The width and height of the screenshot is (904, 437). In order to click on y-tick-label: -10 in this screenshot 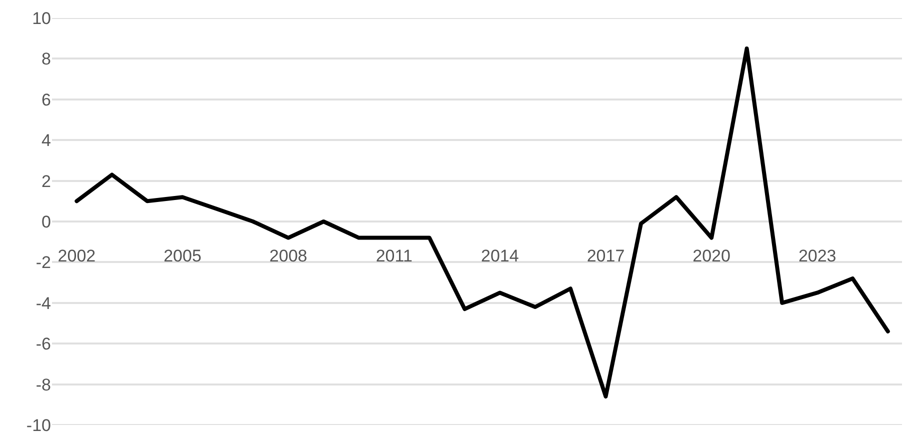, I will do `click(38, 425)`.